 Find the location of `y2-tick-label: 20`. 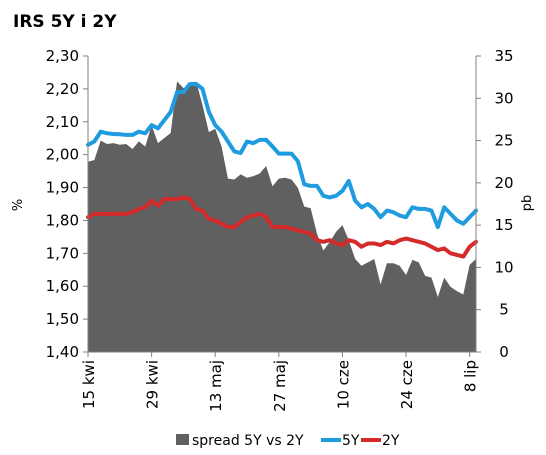

y2-tick-label: 20 is located at coordinates (503, 183).